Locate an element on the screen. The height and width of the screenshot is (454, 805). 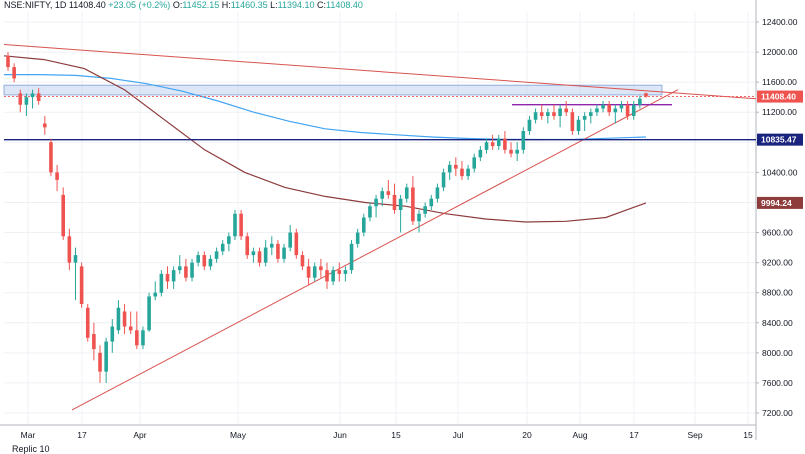
time-tick-label: 20 is located at coordinates (527, 435).